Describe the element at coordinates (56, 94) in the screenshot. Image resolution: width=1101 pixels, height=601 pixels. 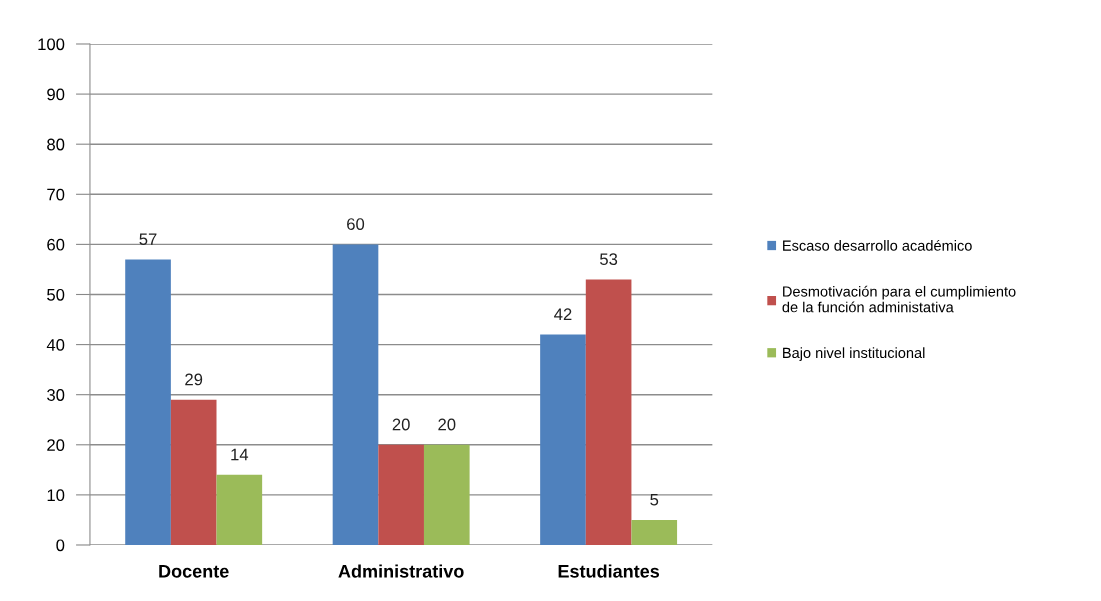
I see `y-tick-label: 90` at that location.